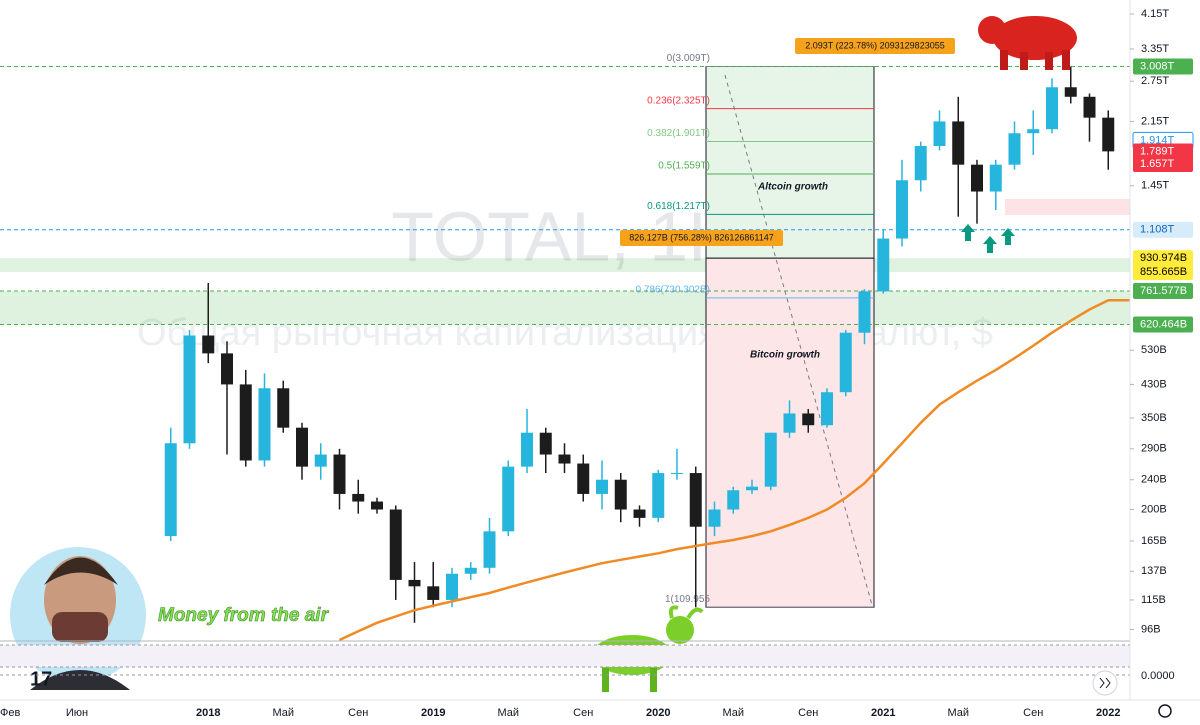 This screenshot has height=725, width=1200. I want to click on settings-icon, so click(1165, 711).